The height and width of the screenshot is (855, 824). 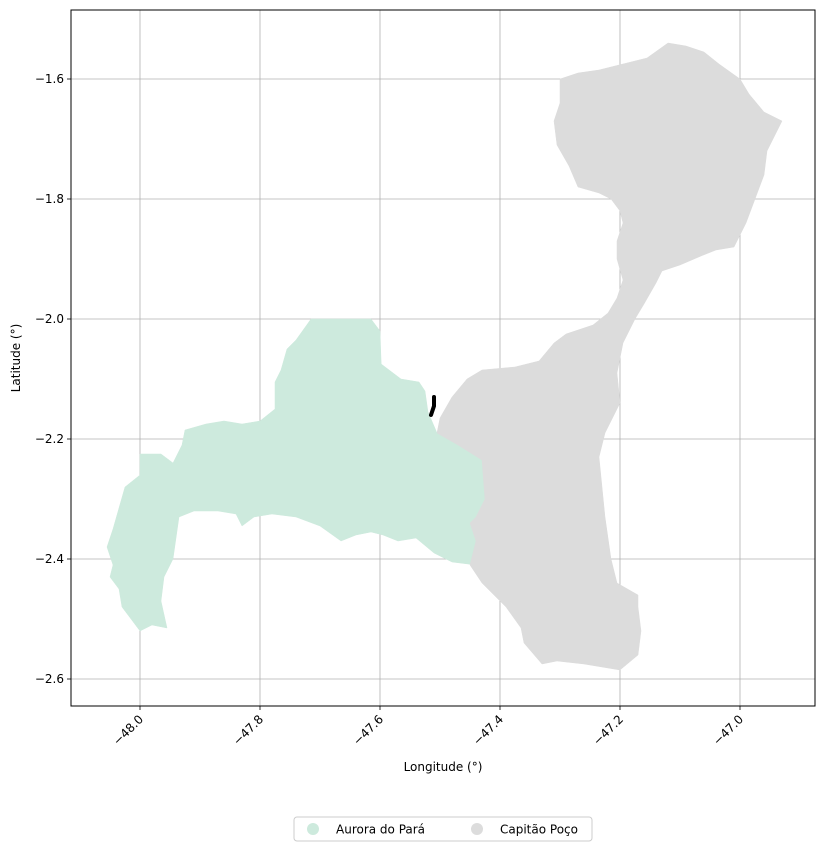 I want to click on x-tick-label: −47.8, so click(x=248, y=730).